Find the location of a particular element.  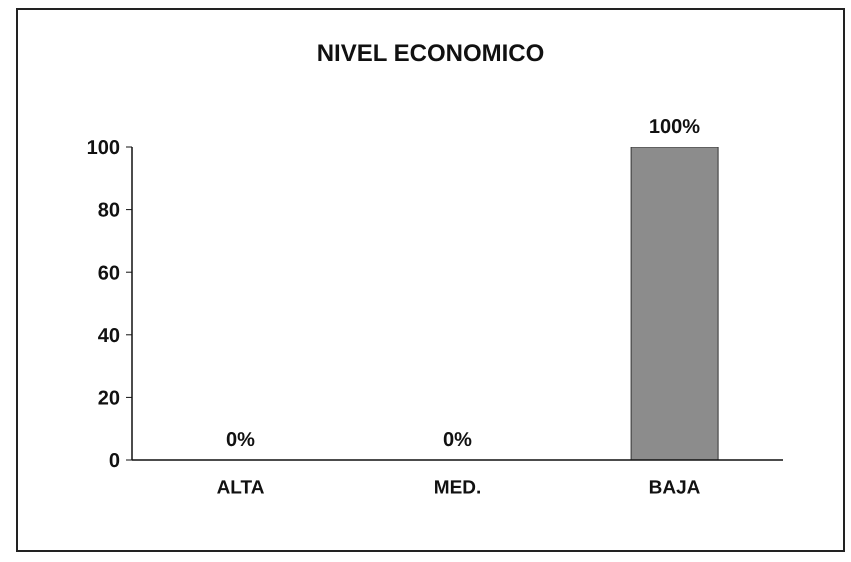

y-tick-label: 60 is located at coordinates (109, 273).